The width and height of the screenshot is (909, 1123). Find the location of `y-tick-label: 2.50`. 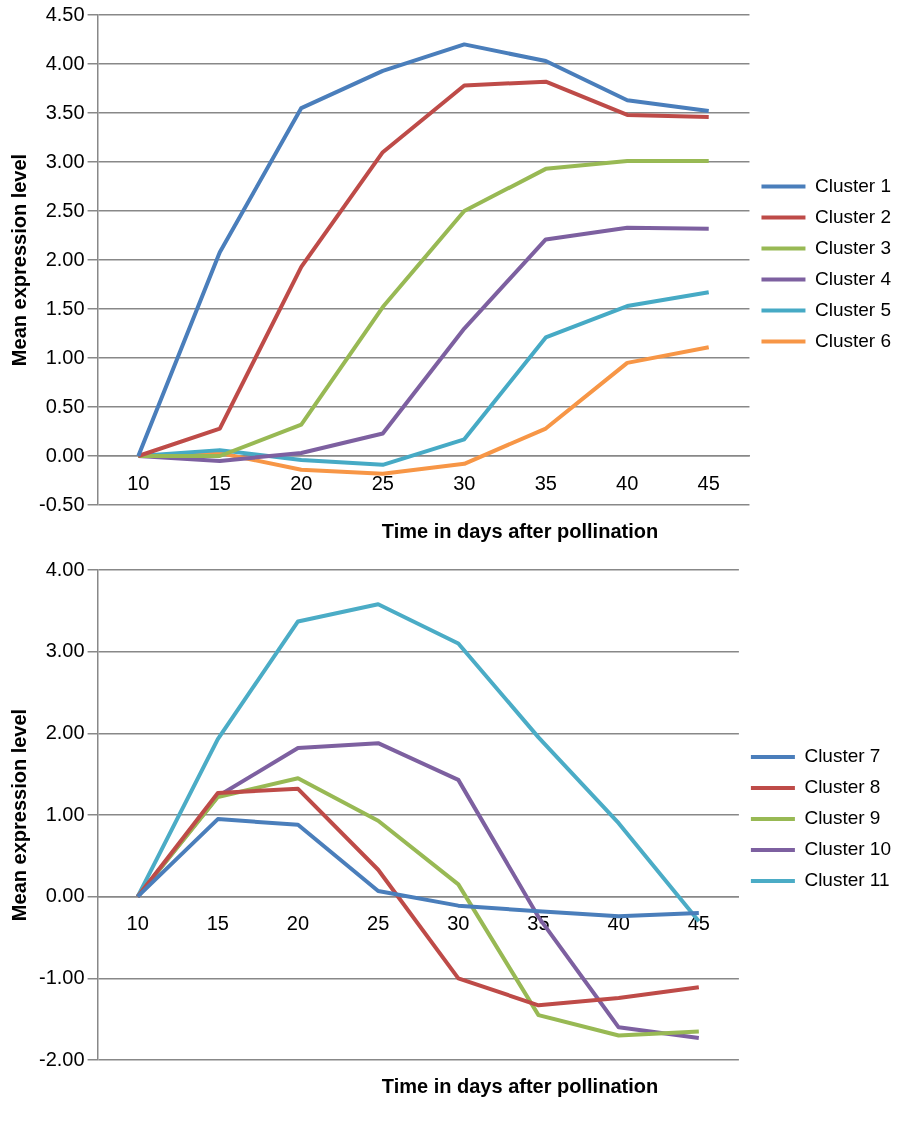

y-tick-label: 2.50 is located at coordinates (65, 209).